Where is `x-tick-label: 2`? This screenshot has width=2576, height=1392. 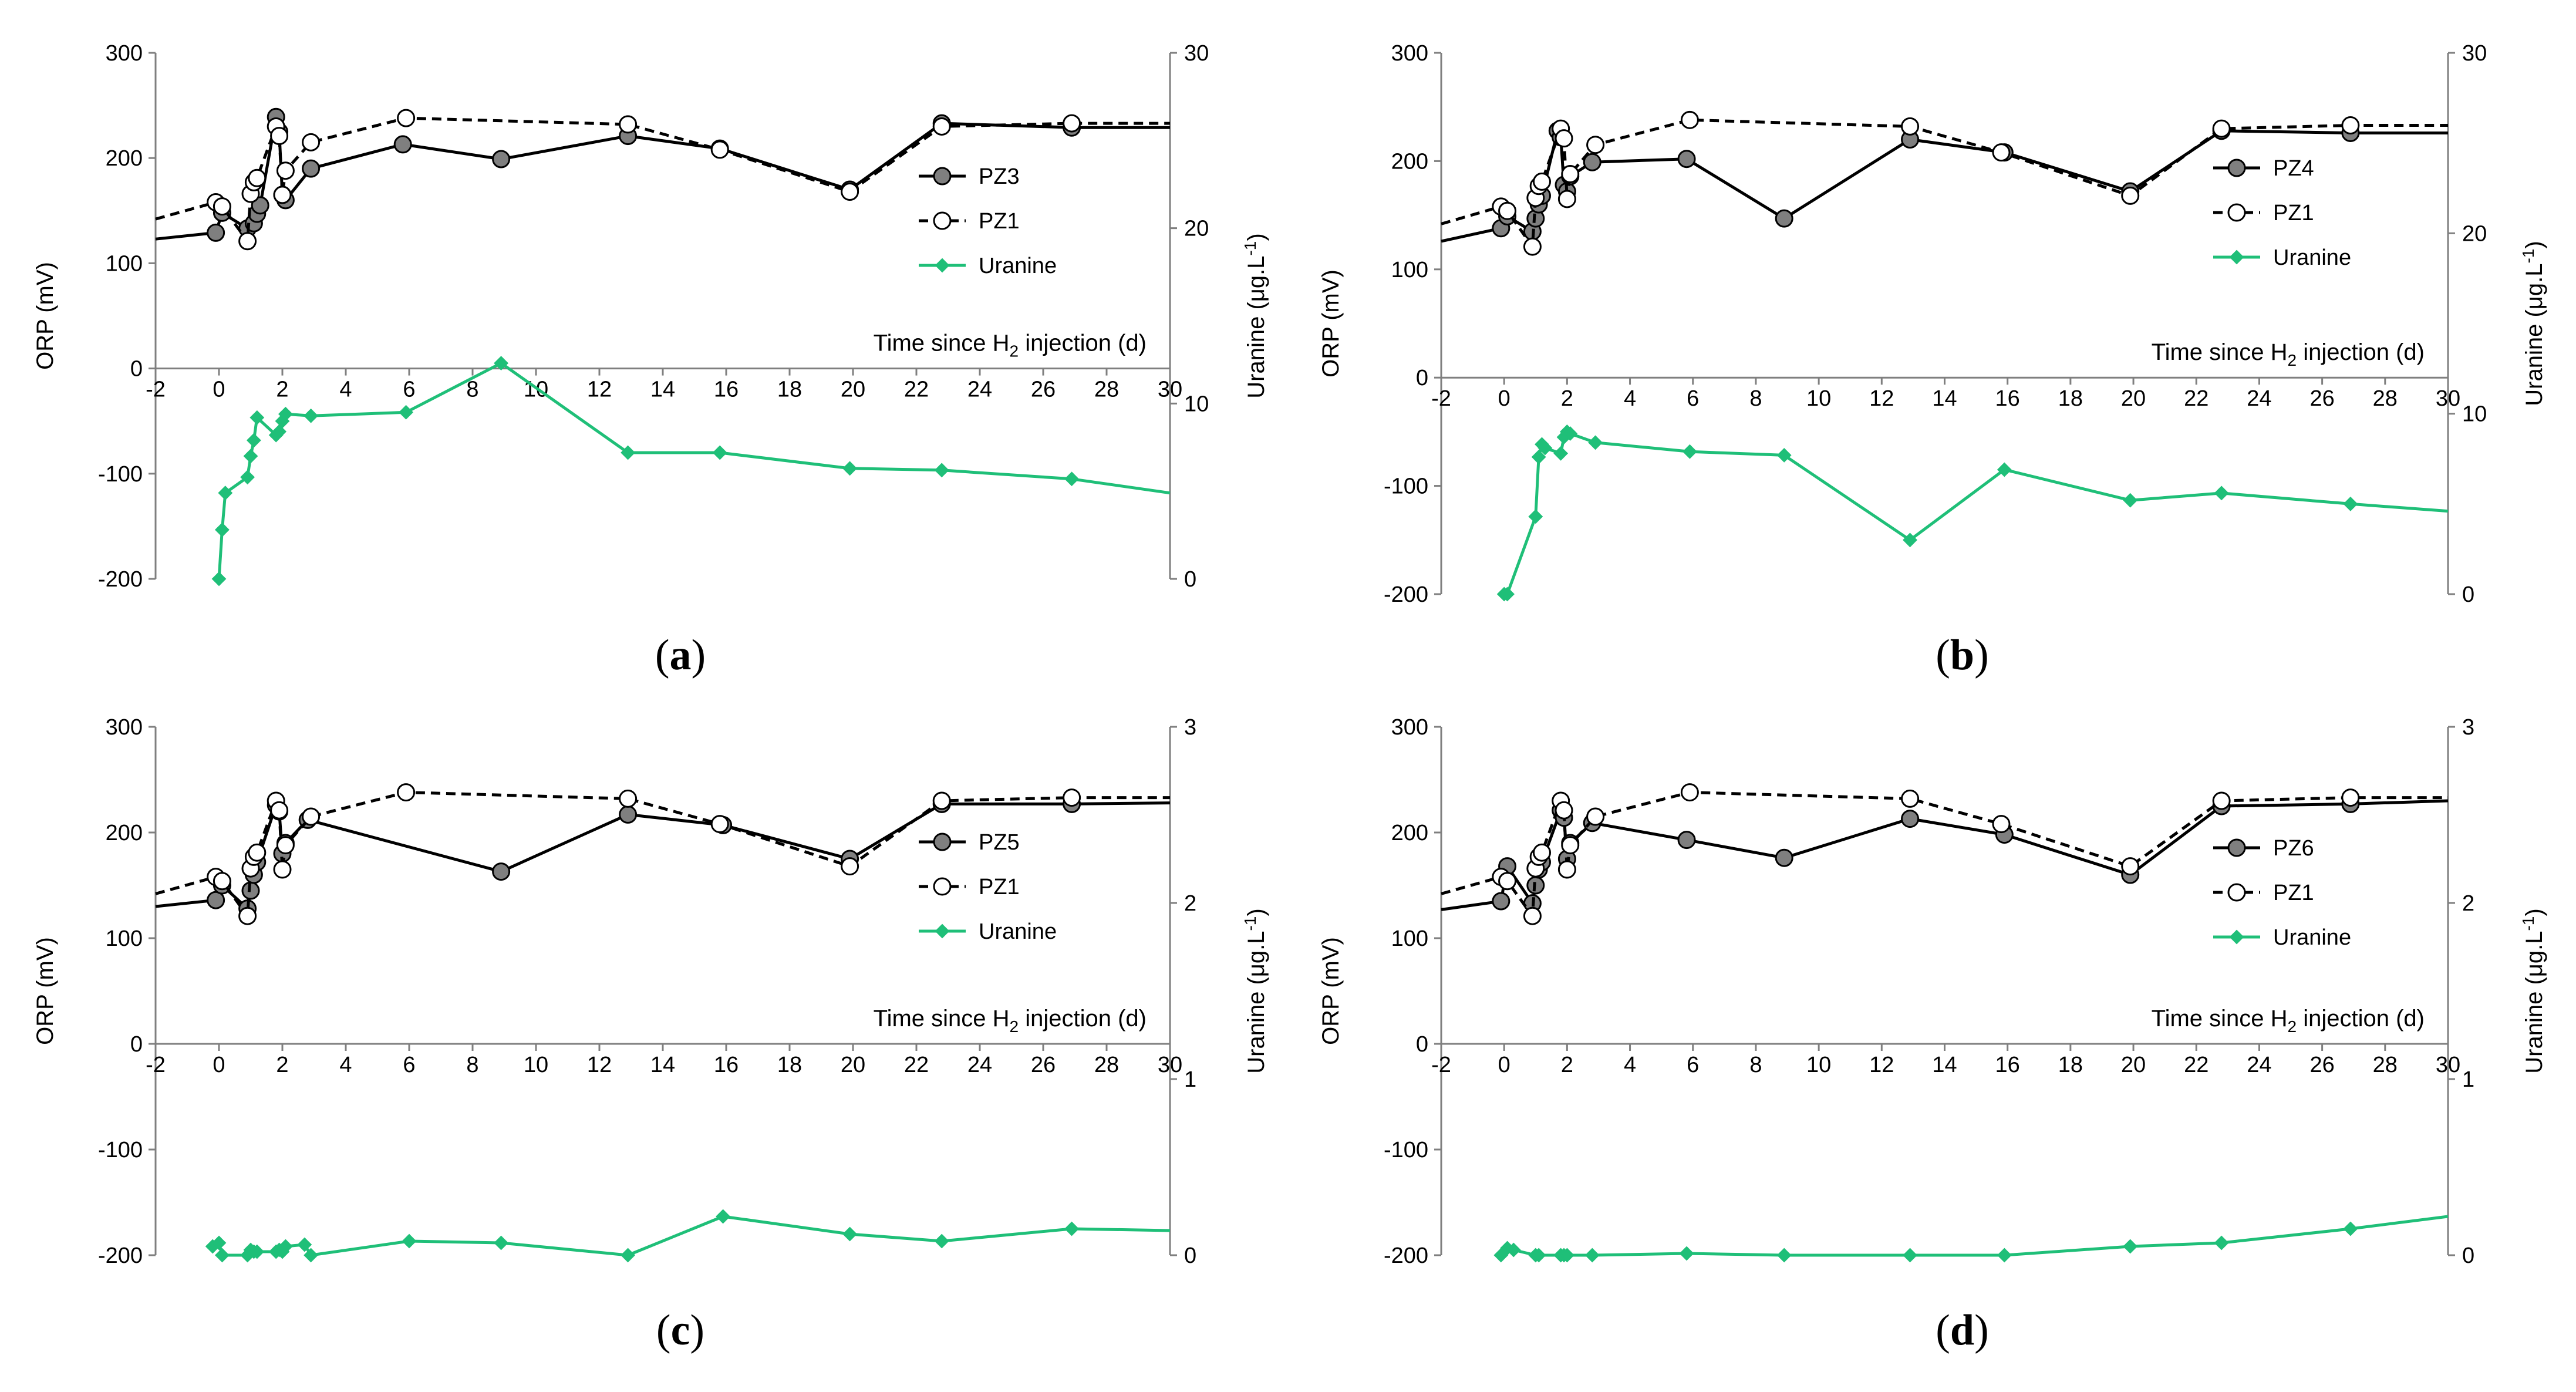
x-tick-label: 2 is located at coordinates (282, 1065).